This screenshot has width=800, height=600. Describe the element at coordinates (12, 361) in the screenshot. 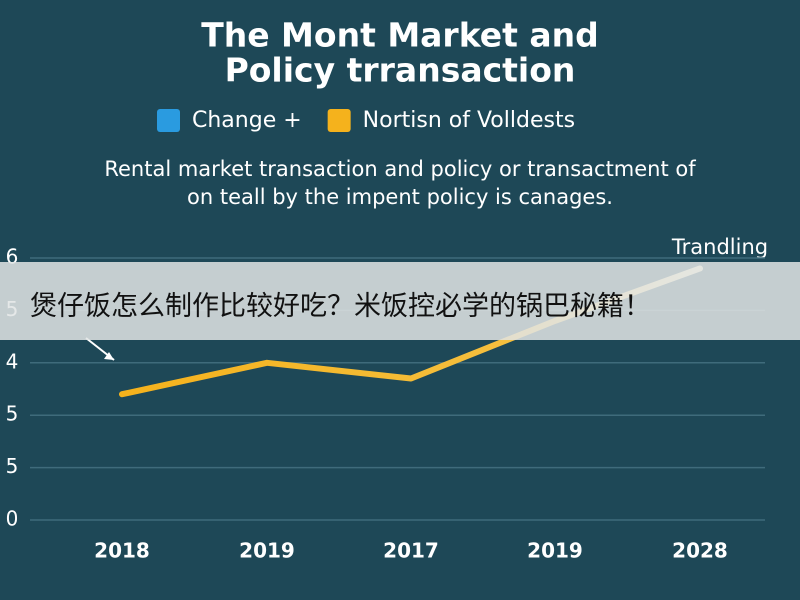

I see `y-tick-label: 4` at that location.